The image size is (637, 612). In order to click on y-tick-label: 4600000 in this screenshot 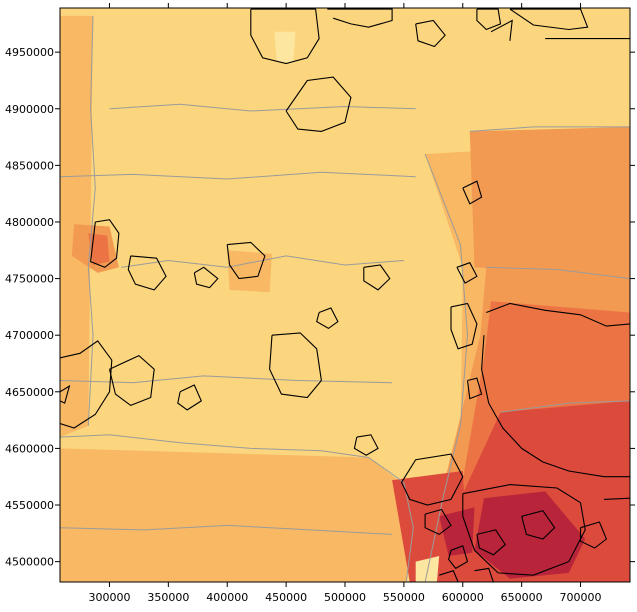, I will do `click(29, 448)`.